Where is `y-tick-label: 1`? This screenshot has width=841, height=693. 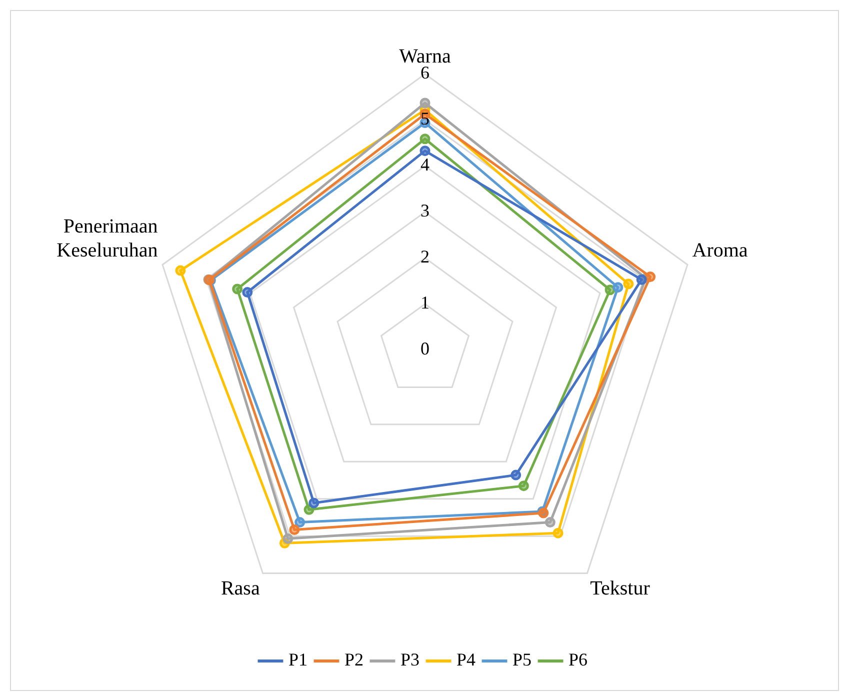 y-tick-label: 1 is located at coordinates (425, 302).